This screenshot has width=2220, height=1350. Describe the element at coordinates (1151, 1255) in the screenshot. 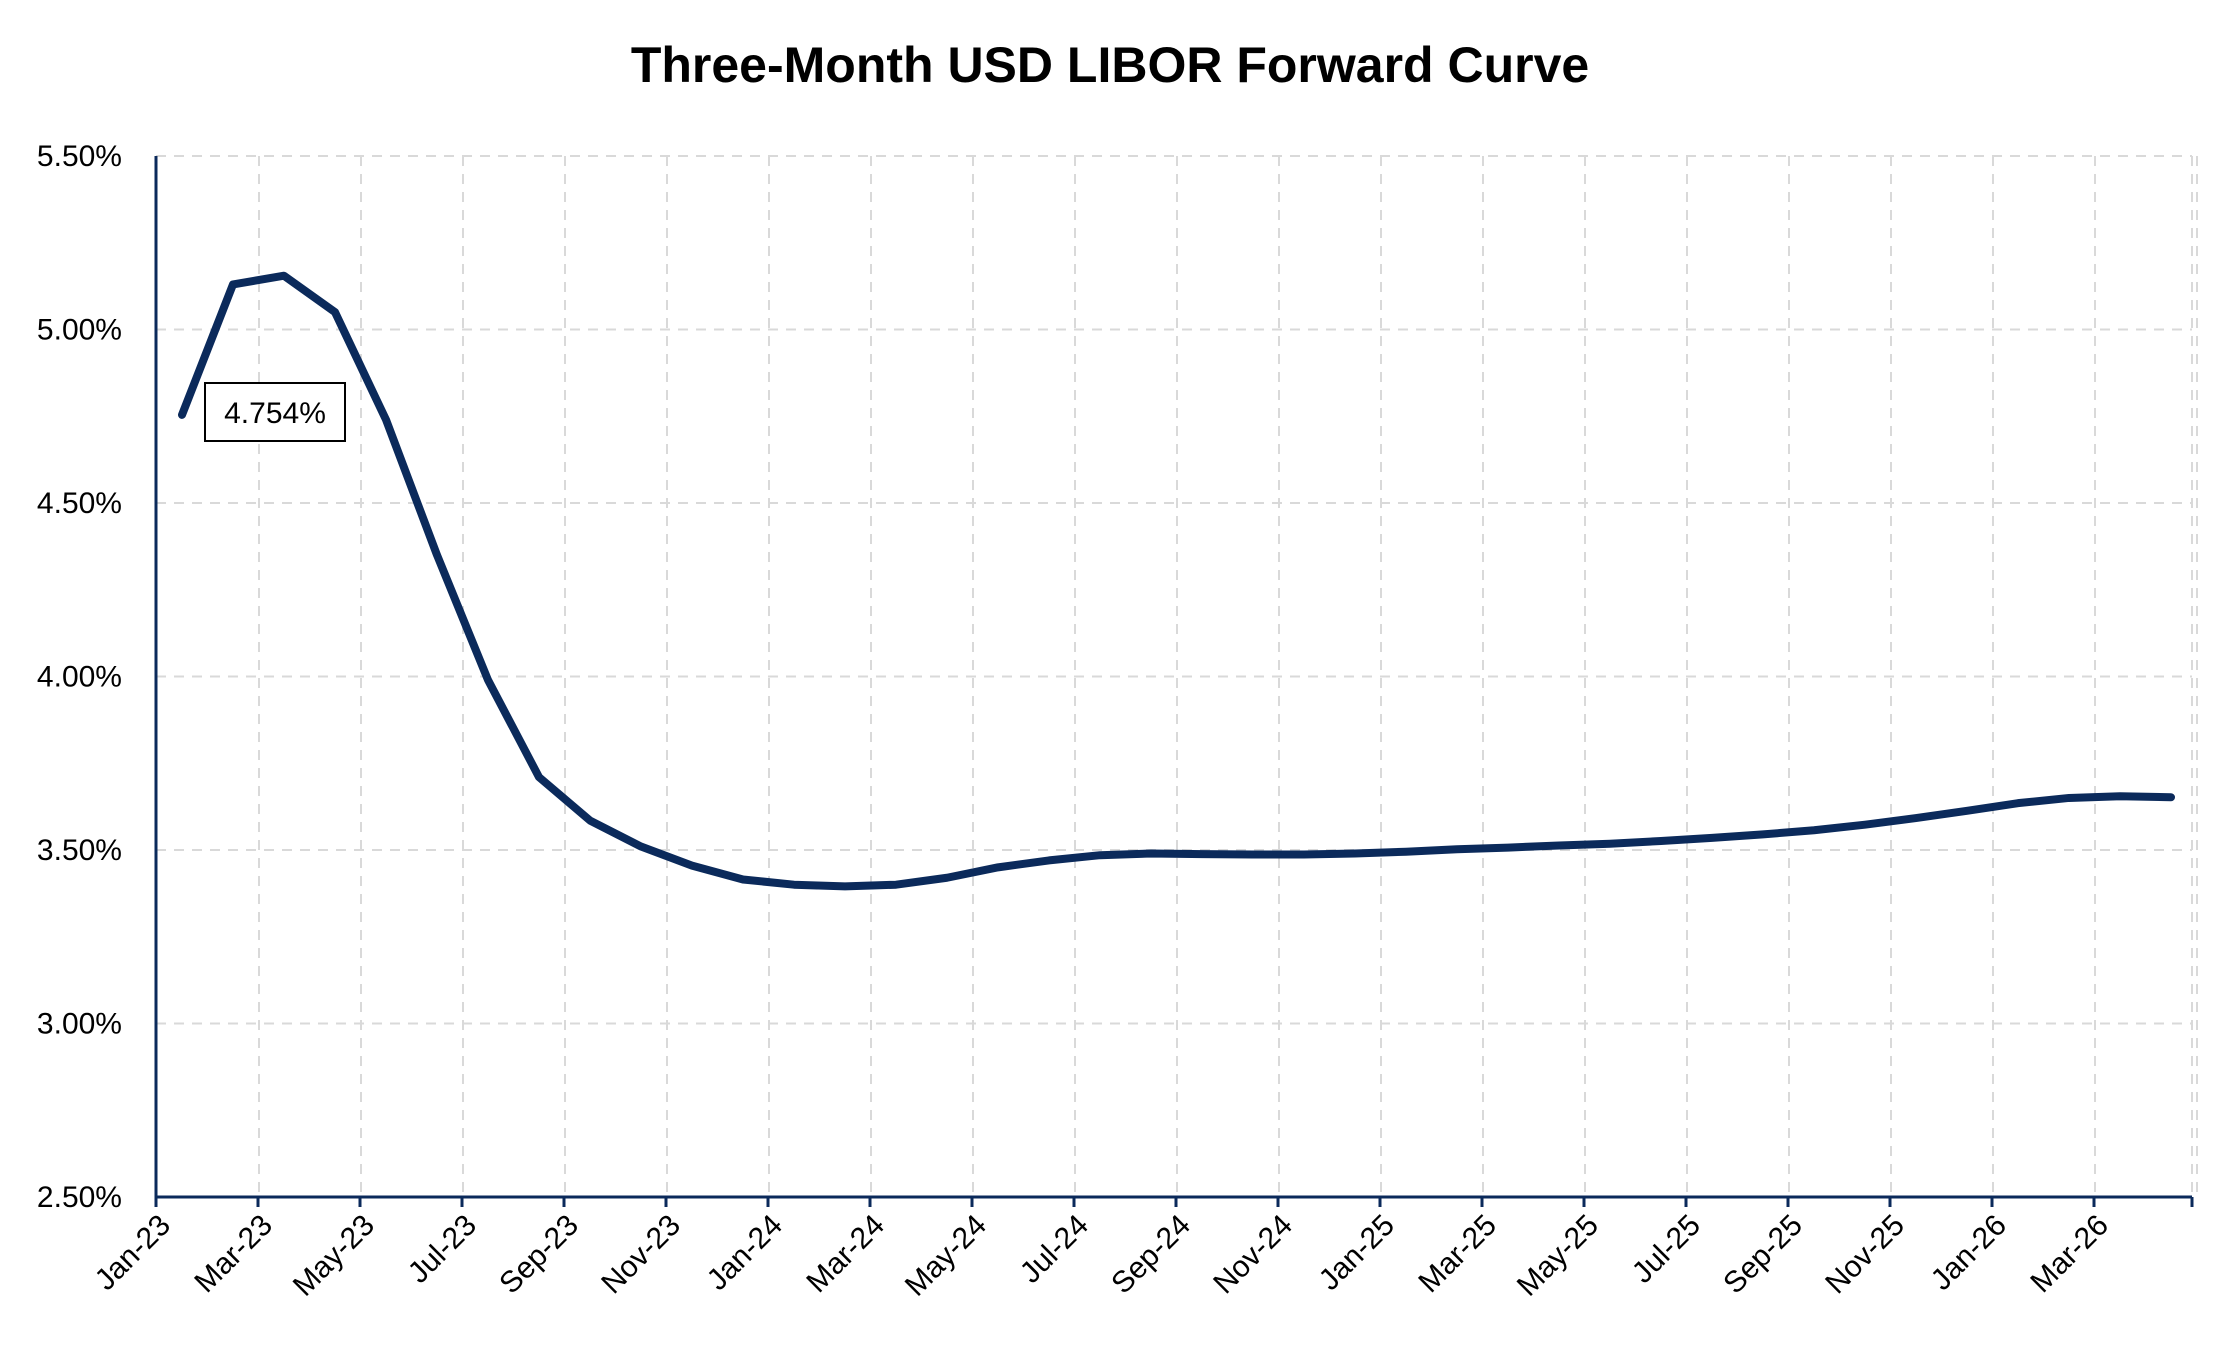

I see `x-tick-label: Sep-24` at that location.